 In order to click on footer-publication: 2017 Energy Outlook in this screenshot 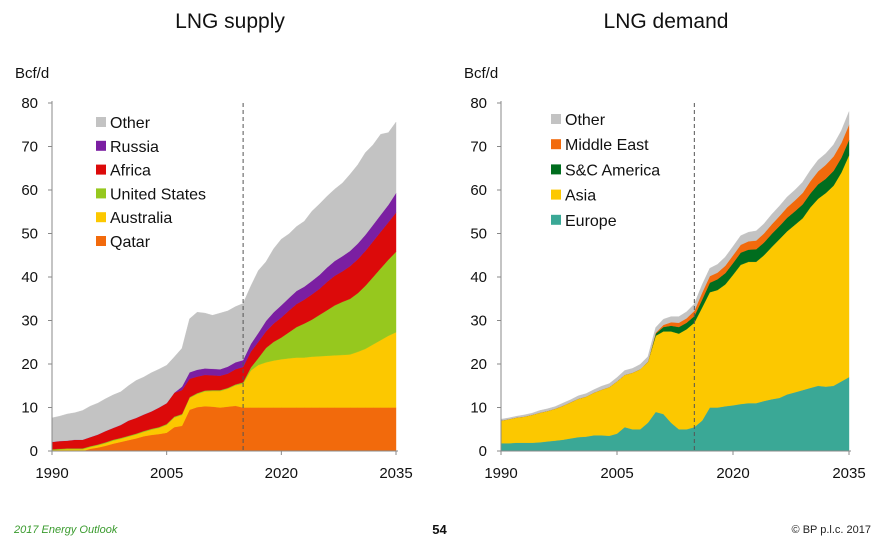, I will do `click(66, 530)`.